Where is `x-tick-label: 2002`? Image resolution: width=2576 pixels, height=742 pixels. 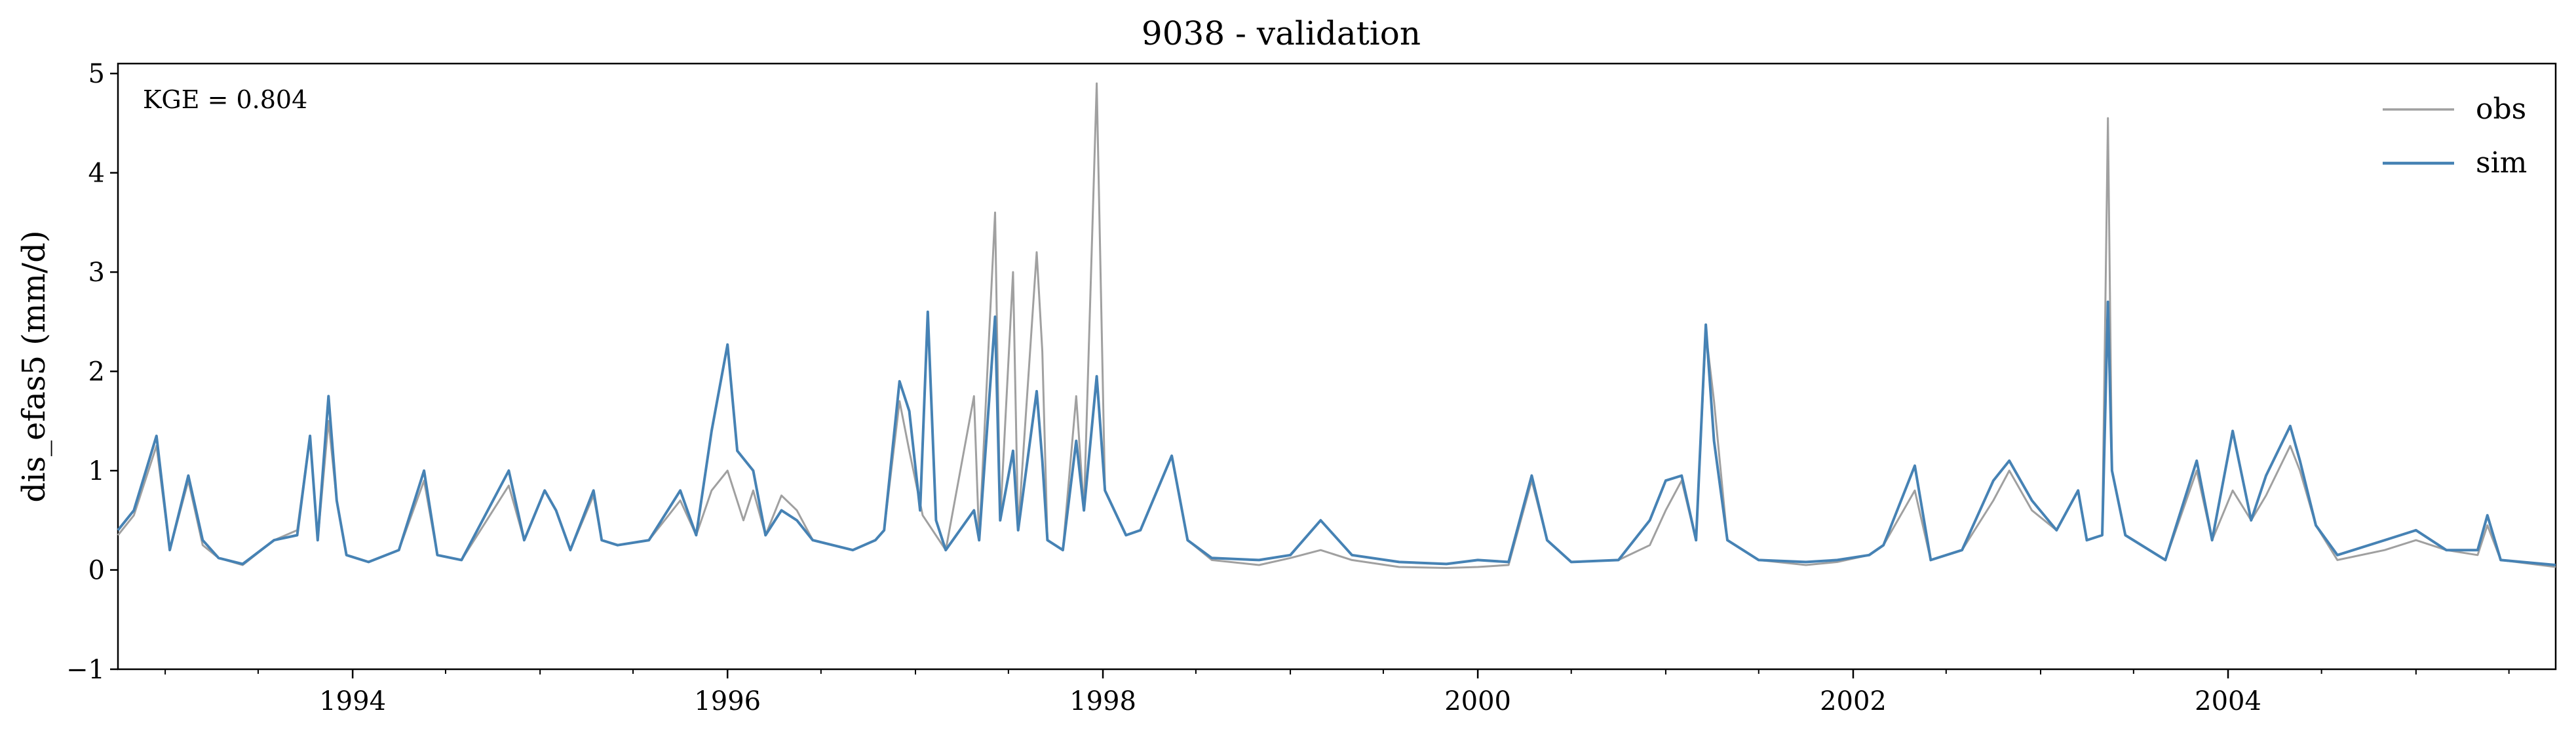
x-tick-label: 2002 is located at coordinates (1853, 701).